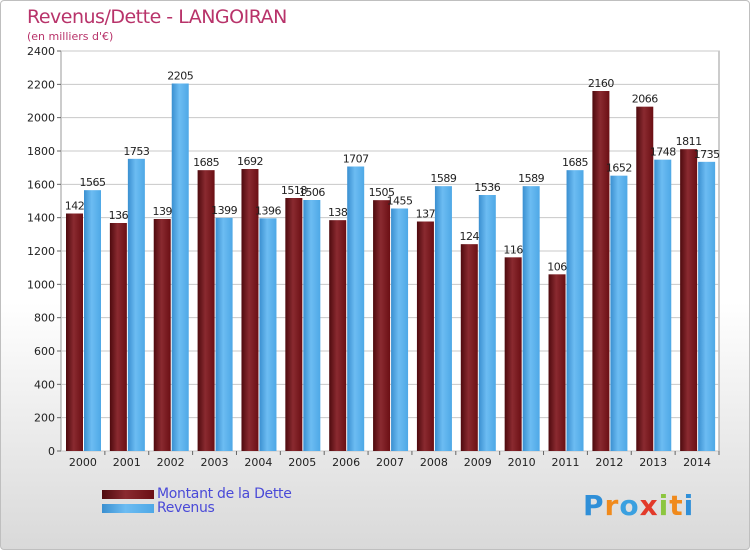 The height and width of the screenshot is (550, 750). What do you see at coordinates (338, 212) in the screenshot?
I see `value-label: 138` at bounding box center [338, 212].